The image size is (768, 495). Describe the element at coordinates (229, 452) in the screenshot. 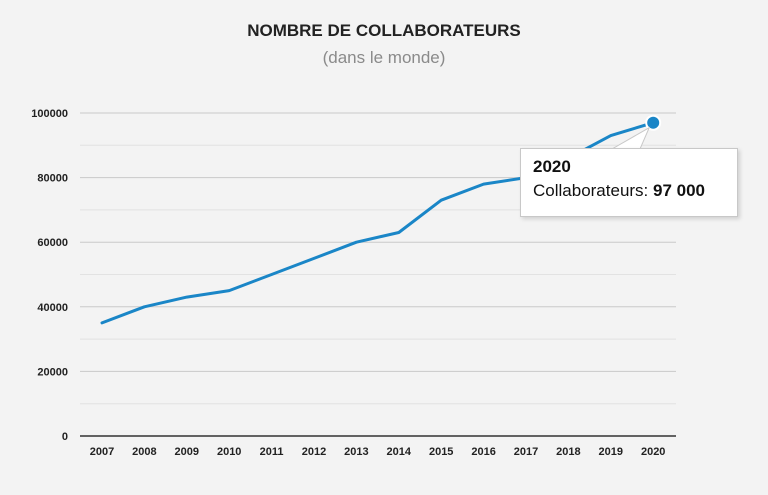

I see `x-tick-label: 2010` at that location.